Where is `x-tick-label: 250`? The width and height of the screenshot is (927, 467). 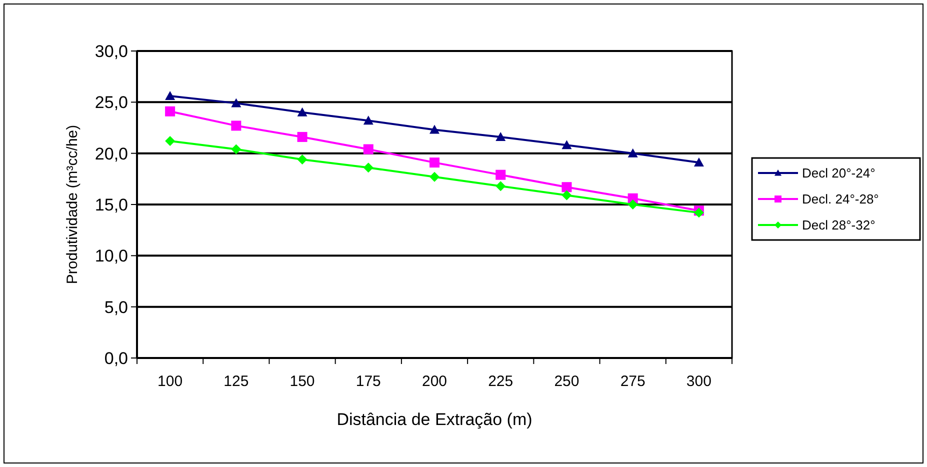
x-tick-label: 250 is located at coordinates (567, 381).